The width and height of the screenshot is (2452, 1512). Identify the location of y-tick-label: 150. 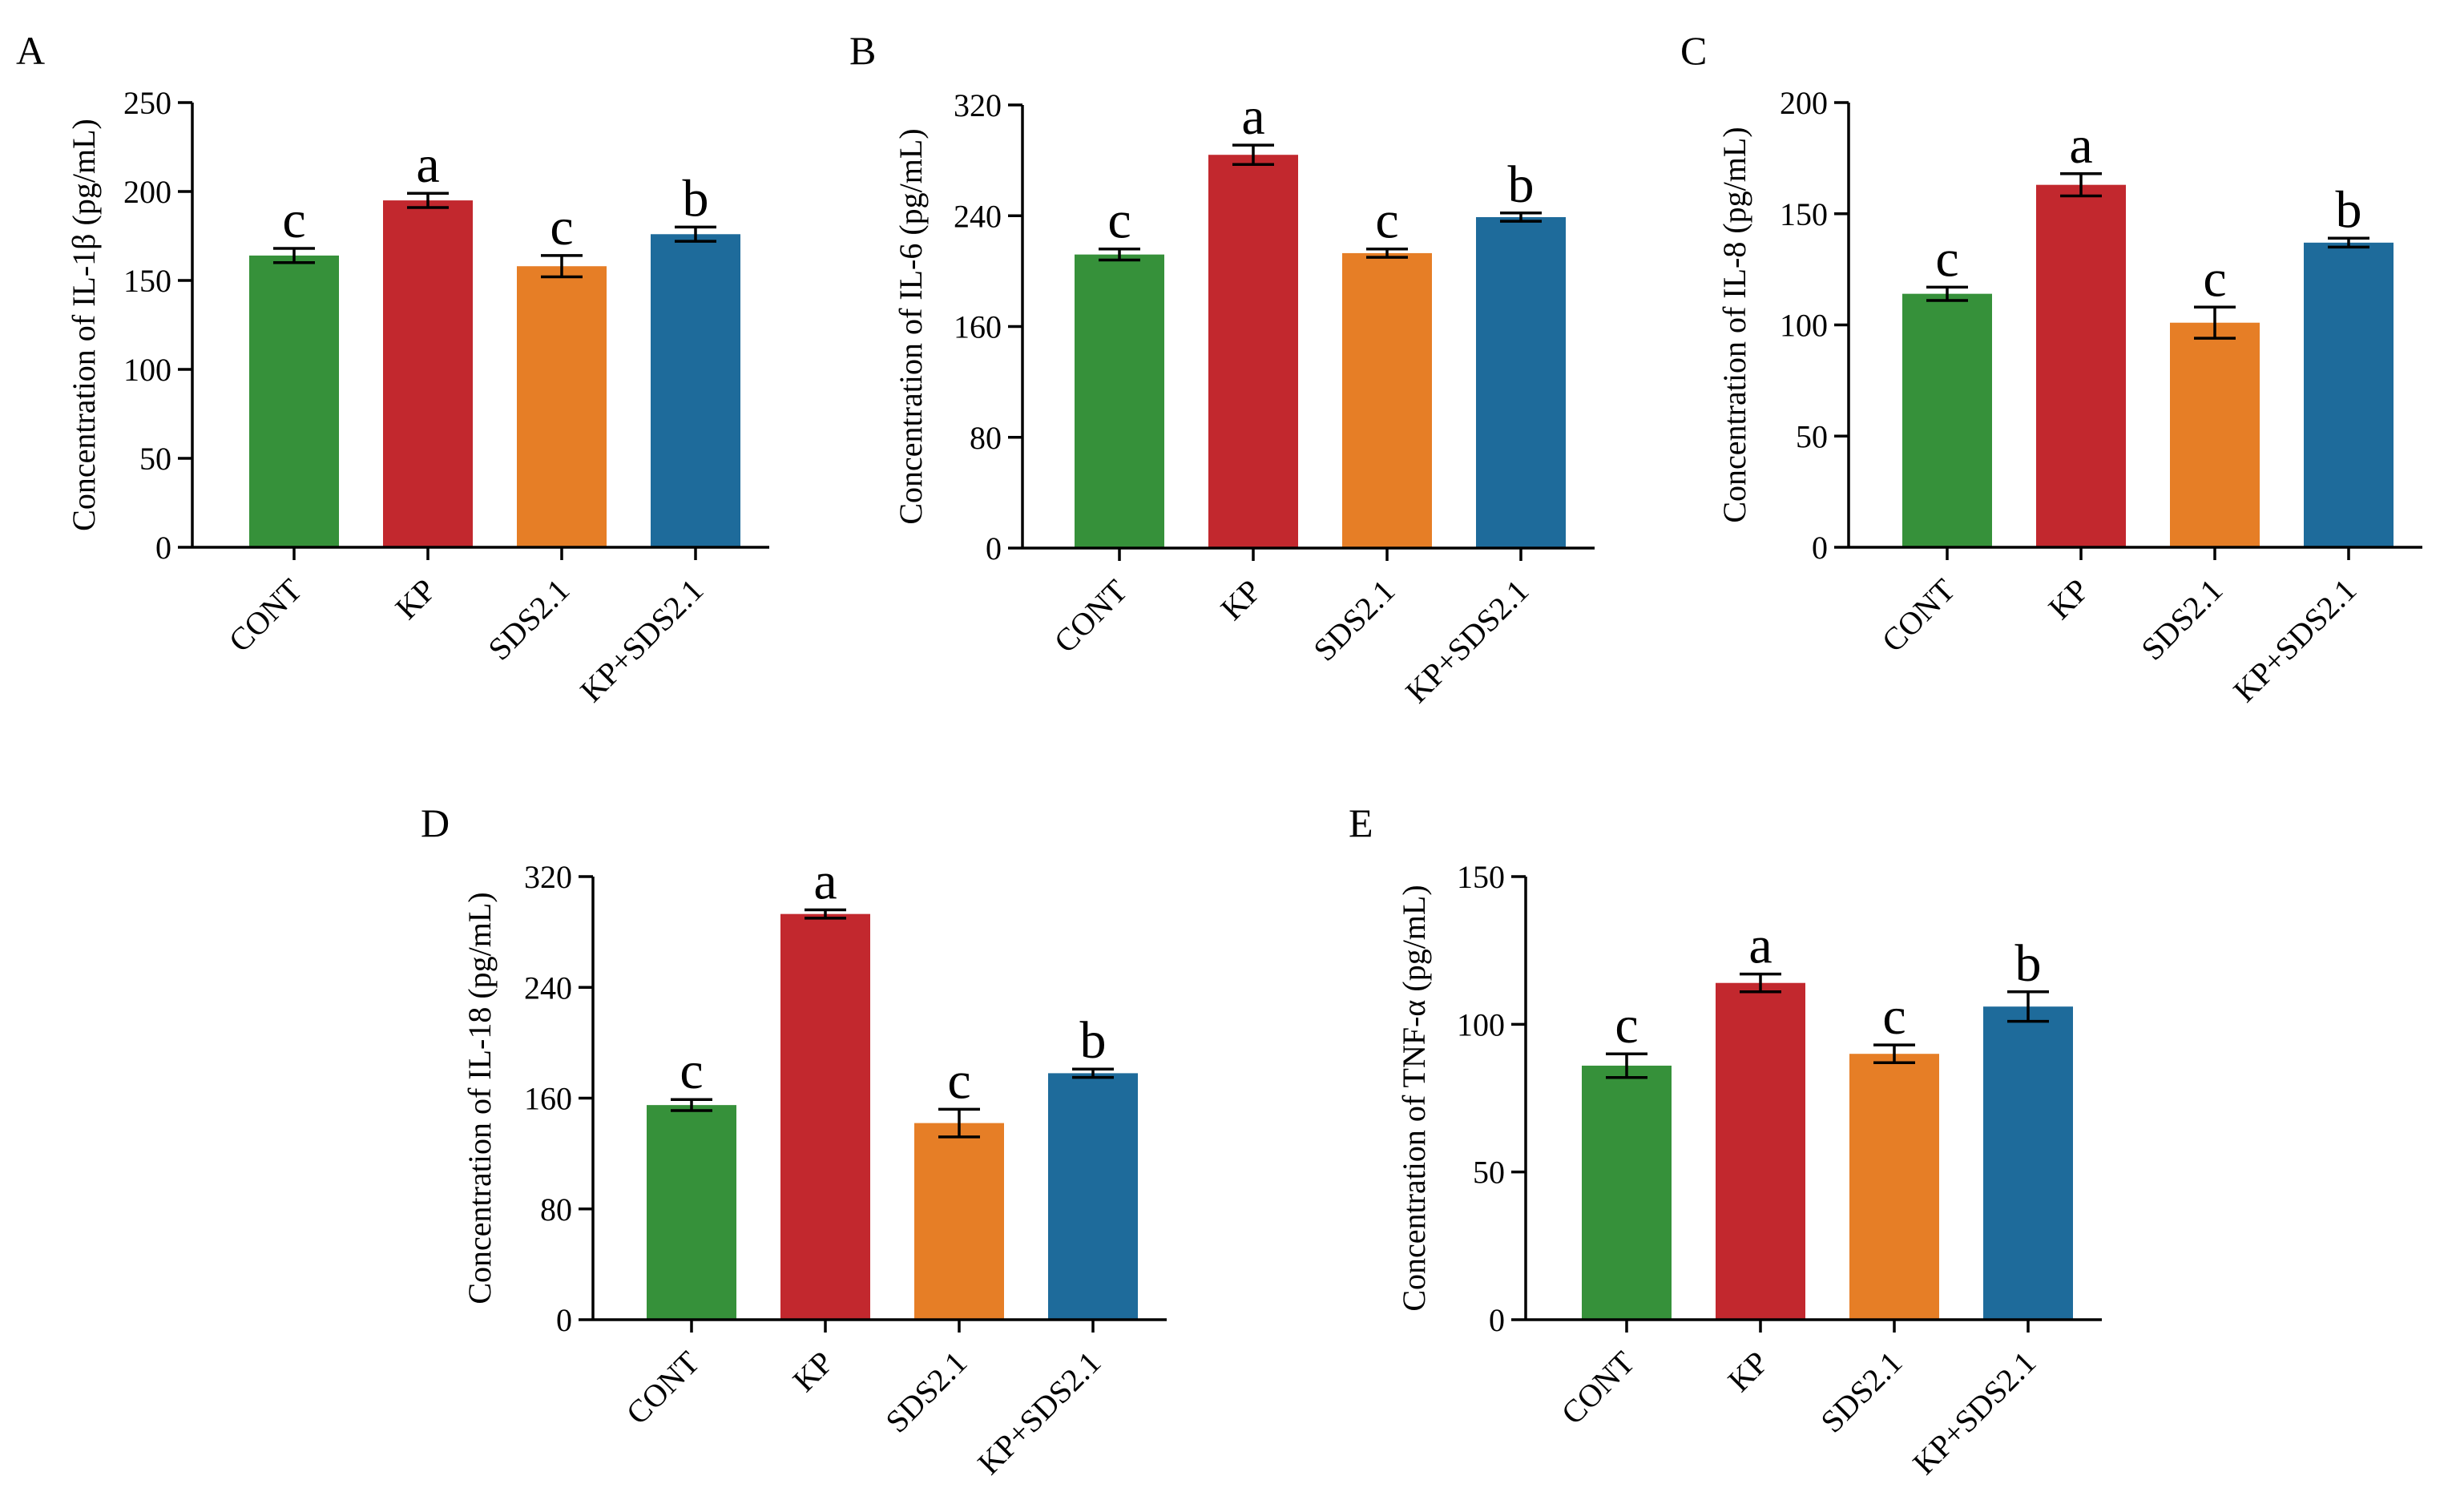
(1481, 877).